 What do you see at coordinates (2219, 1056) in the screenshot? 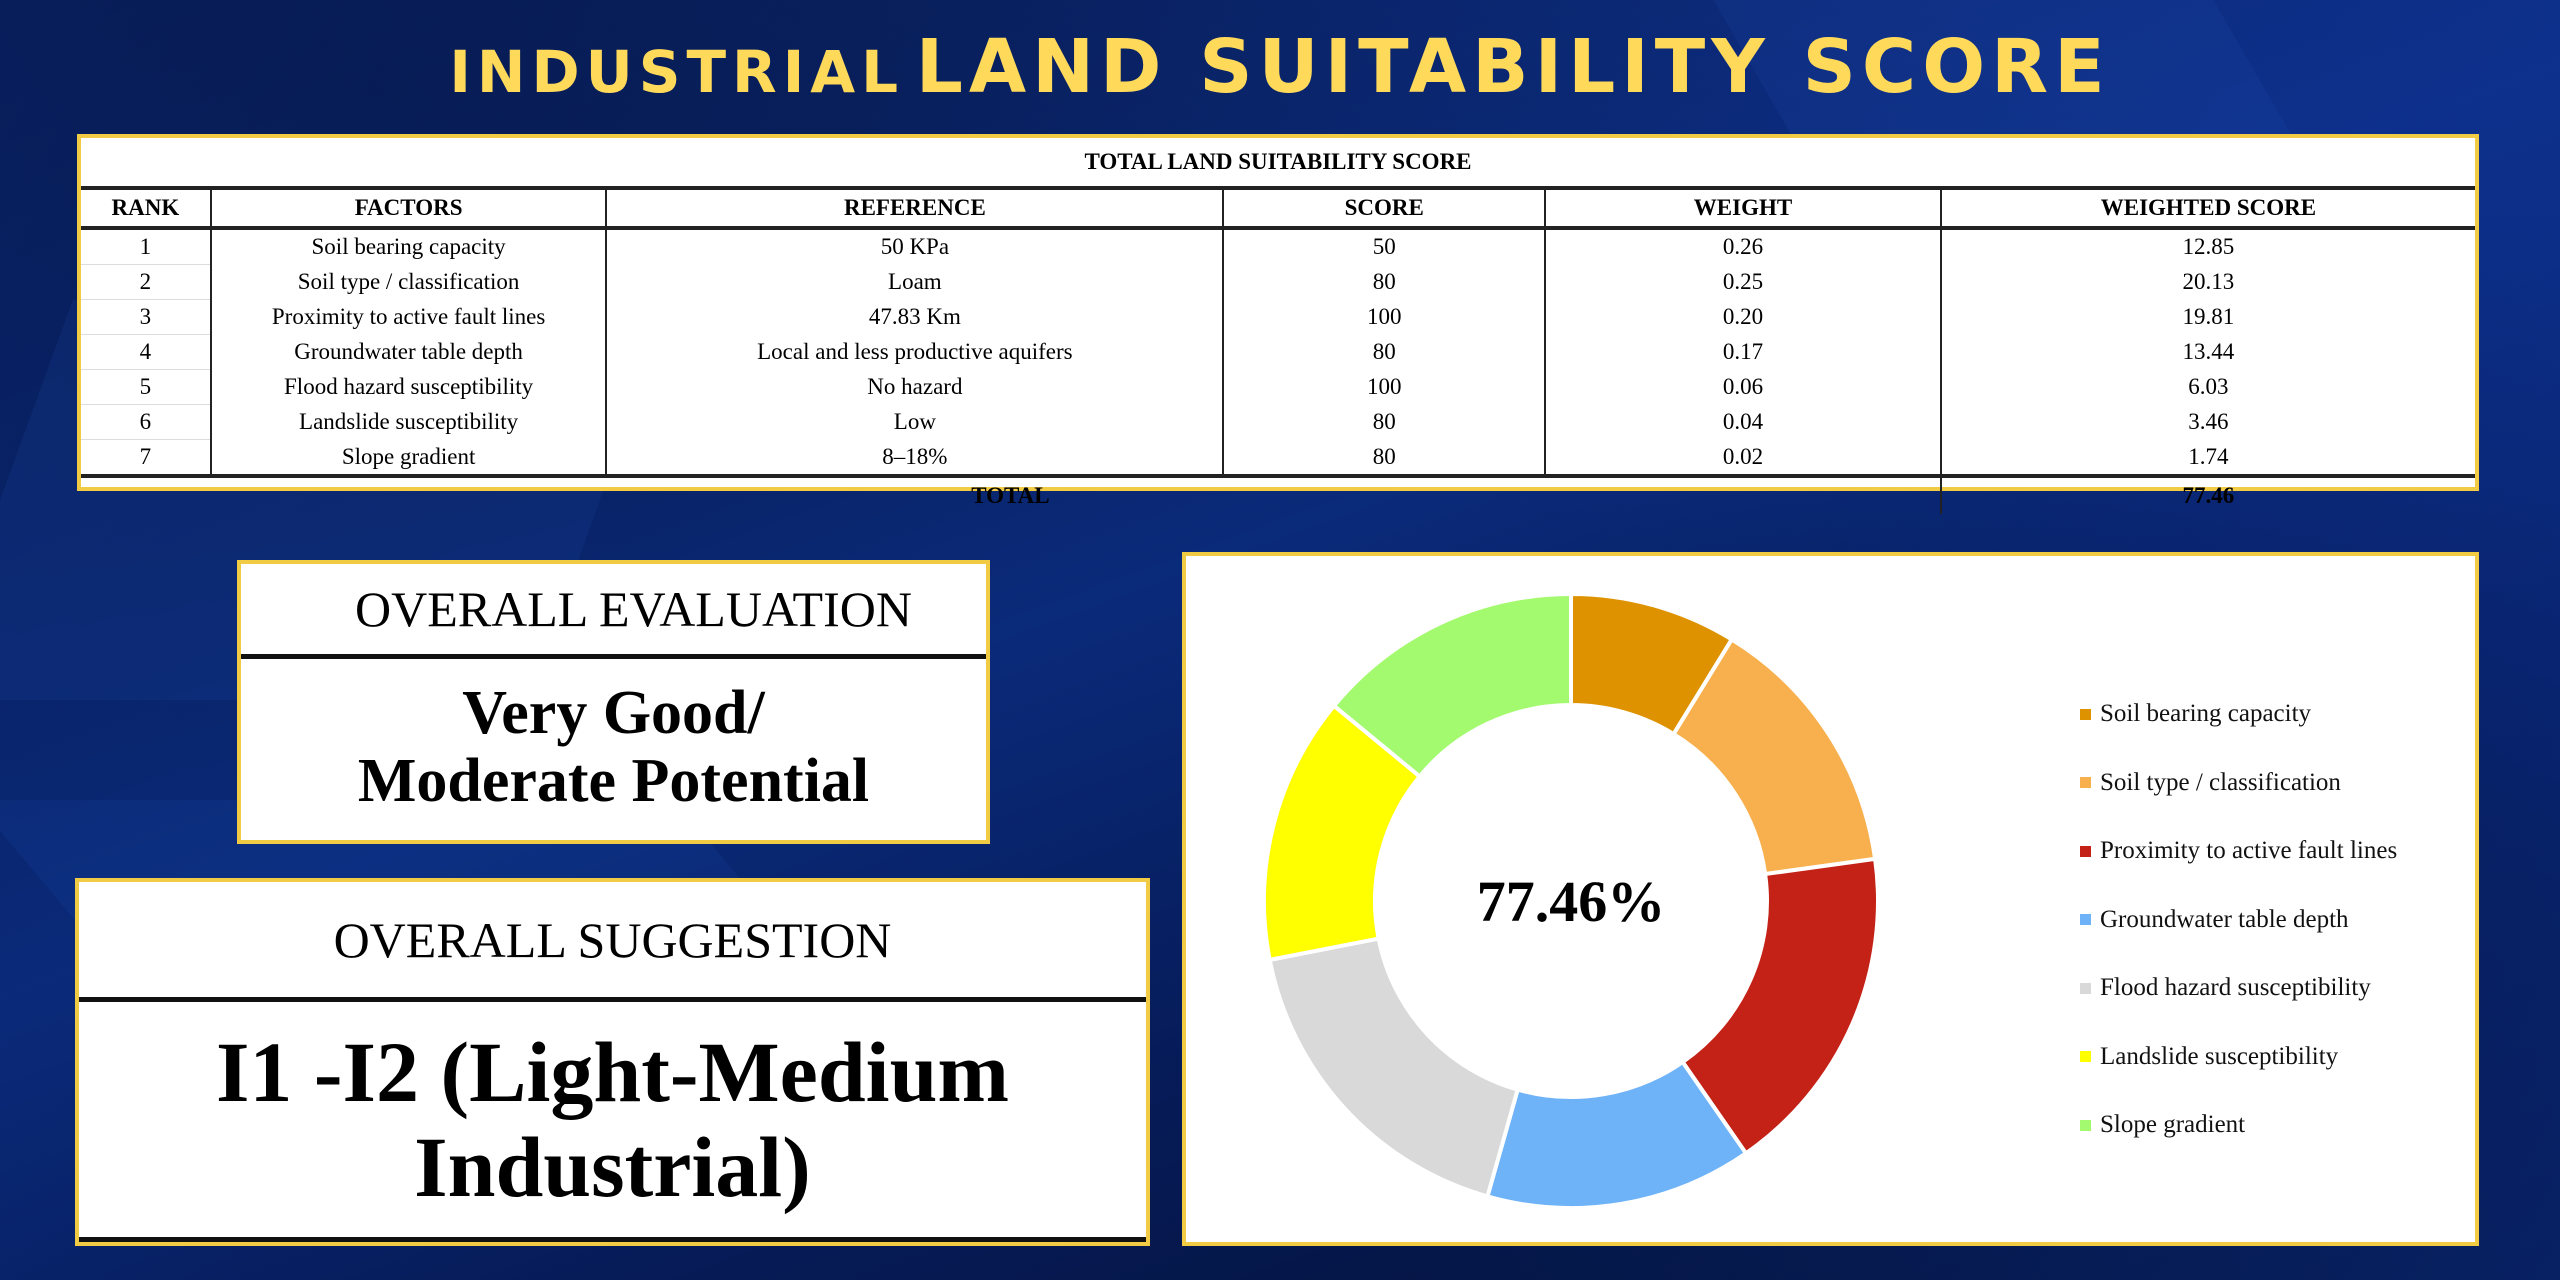
I see `legend-label: Landslide susceptibility` at bounding box center [2219, 1056].